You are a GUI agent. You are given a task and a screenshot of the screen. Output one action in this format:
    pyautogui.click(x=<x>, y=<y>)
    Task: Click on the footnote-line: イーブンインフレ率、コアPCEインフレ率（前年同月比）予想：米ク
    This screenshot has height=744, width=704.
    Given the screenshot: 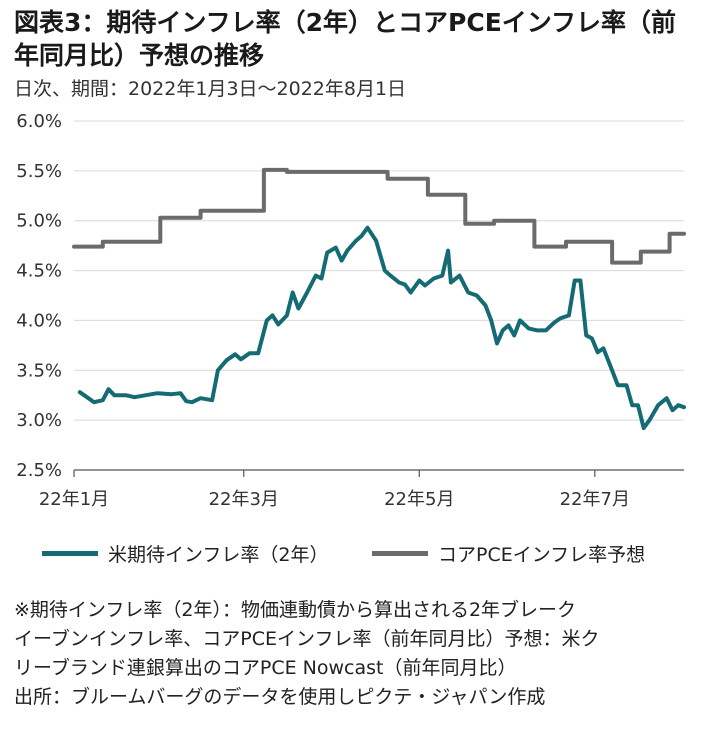 What is the action you would take?
    pyautogui.click(x=307, y=639)
    